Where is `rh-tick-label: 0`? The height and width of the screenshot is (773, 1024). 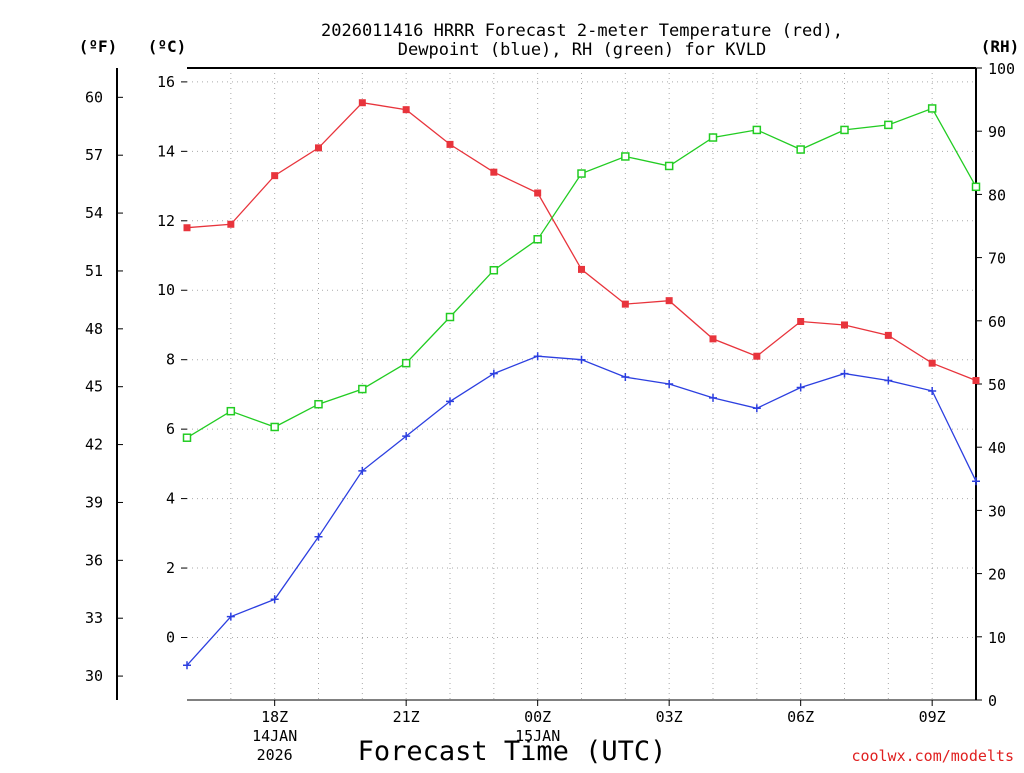
rh-tick-label: 0 is located at coordinates (992, 701).